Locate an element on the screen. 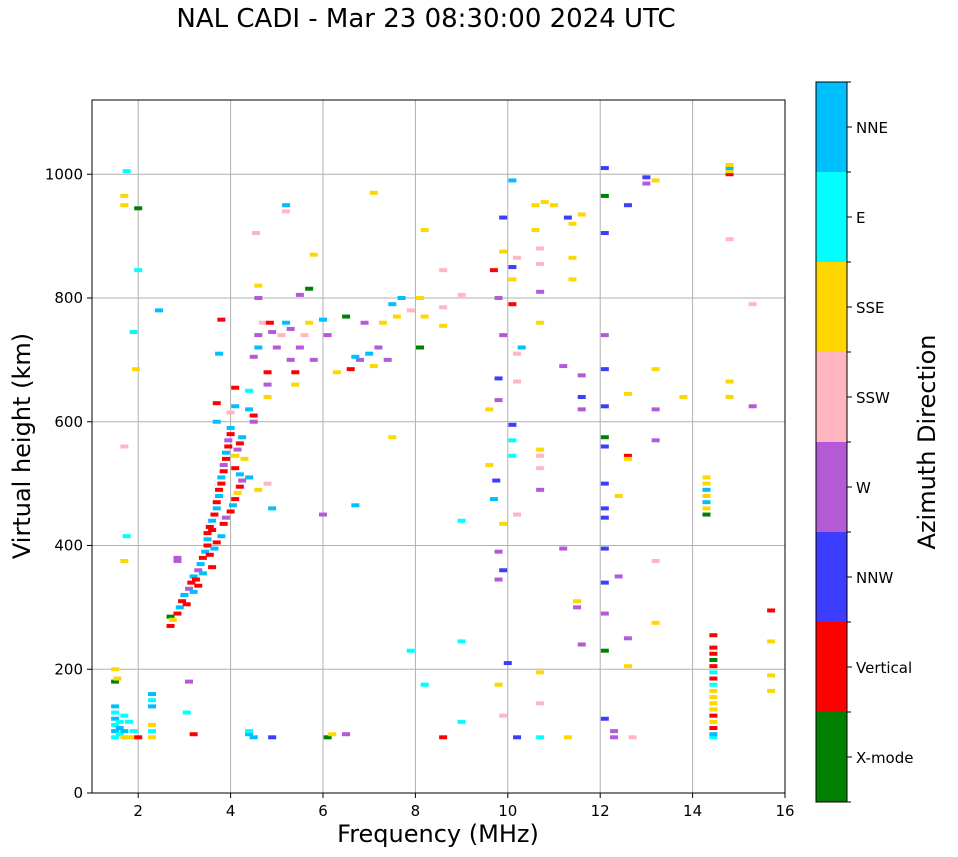 This screenshot has height=857, width=958. x-tick-label: 12 is located at coordinates (600, 811).